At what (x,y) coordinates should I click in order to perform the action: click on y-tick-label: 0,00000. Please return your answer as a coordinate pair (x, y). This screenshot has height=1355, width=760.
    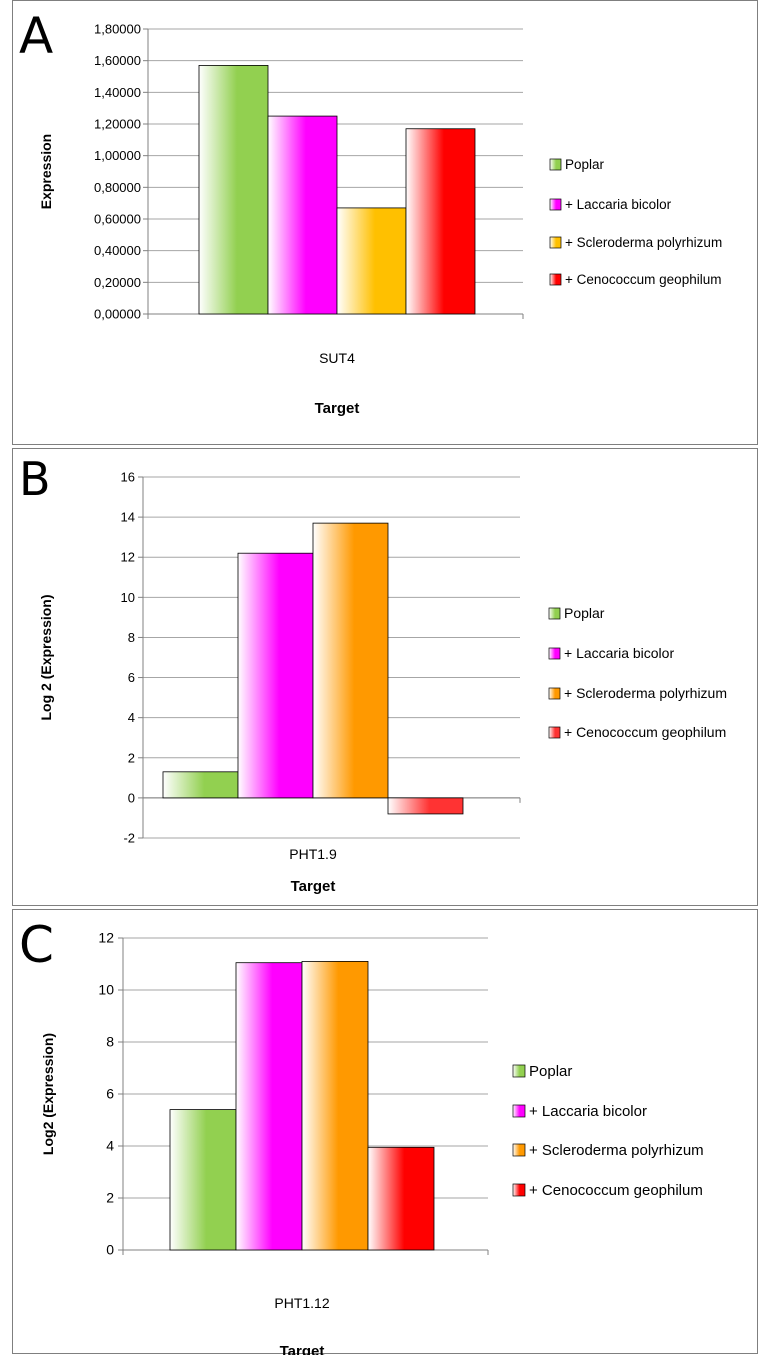
    Looking at the image, I should click on (117, 314).